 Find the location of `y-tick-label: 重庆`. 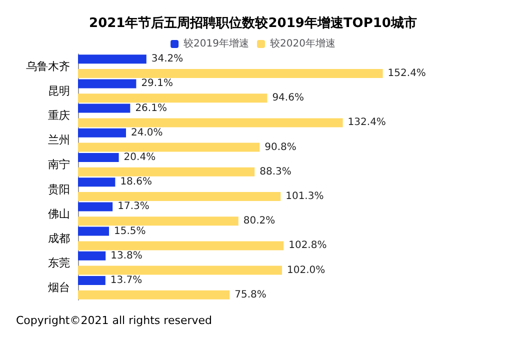

y-tick-label: 重庆 is located at coordinates (59, 115).